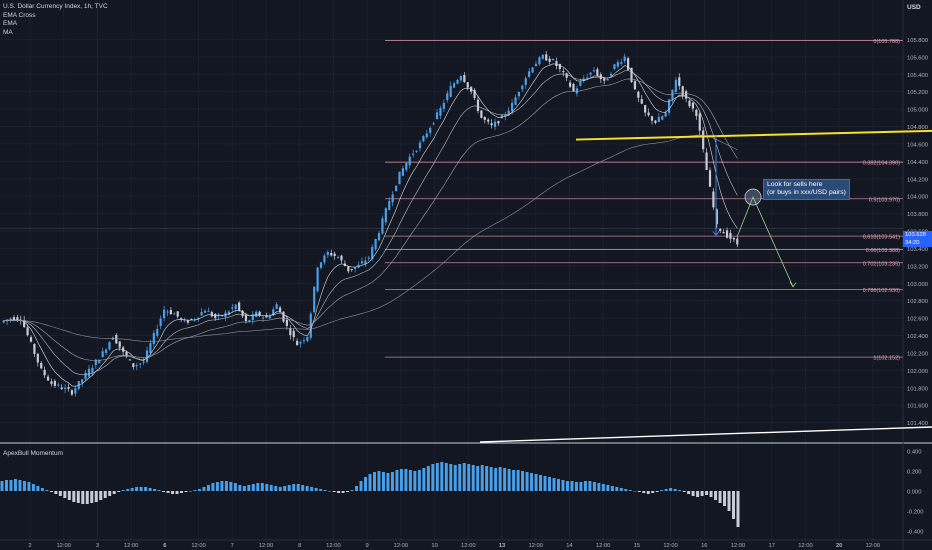  I want to click on price-tick-label: 105.800, so click(917, 41).